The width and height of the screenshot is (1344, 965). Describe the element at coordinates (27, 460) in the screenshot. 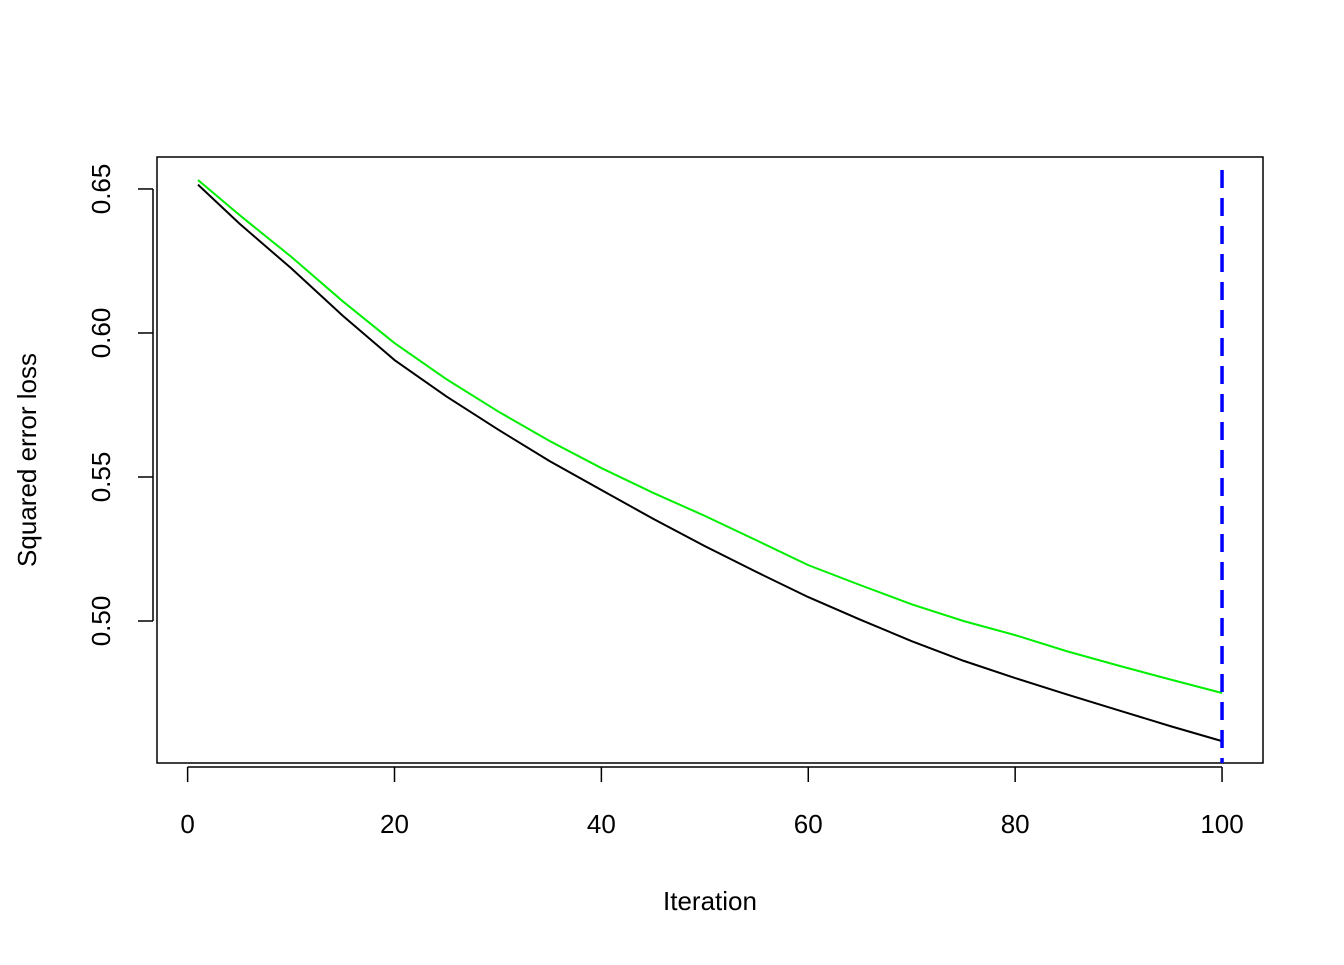

I see `y-axis-label: Squared error loss` at that location.